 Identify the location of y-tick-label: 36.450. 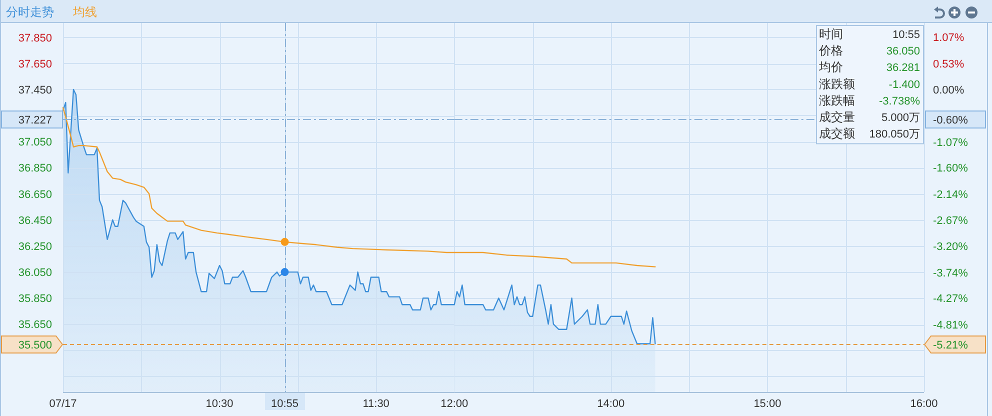
(35, 220).